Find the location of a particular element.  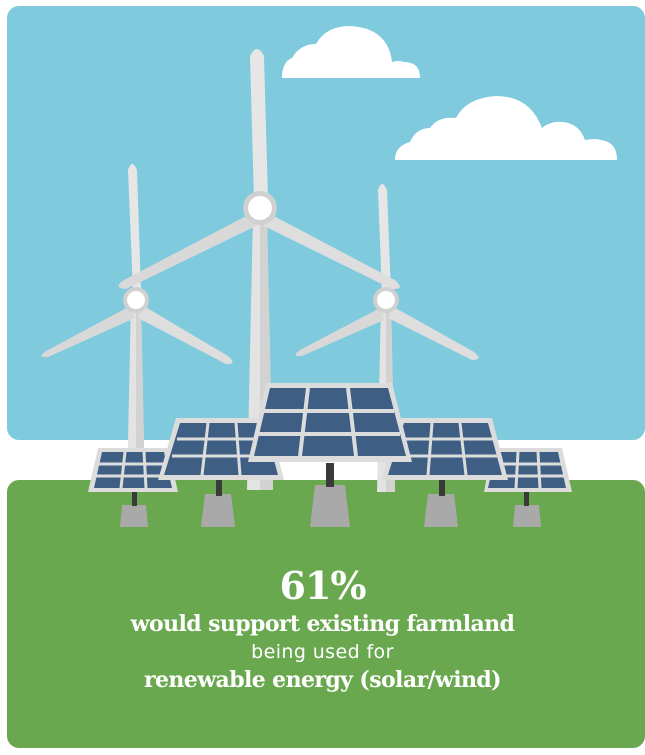

statistic-description-line-1: would support existing farmland is located at coordinates (322, 624).